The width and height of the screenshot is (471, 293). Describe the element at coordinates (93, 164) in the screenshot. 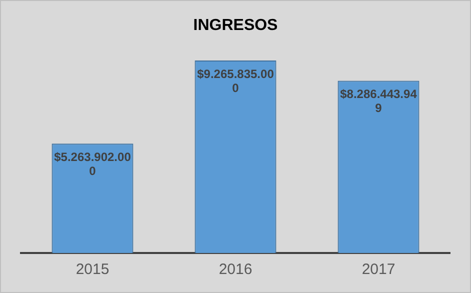

I see `data-label: $5.263.902.000` at that location.